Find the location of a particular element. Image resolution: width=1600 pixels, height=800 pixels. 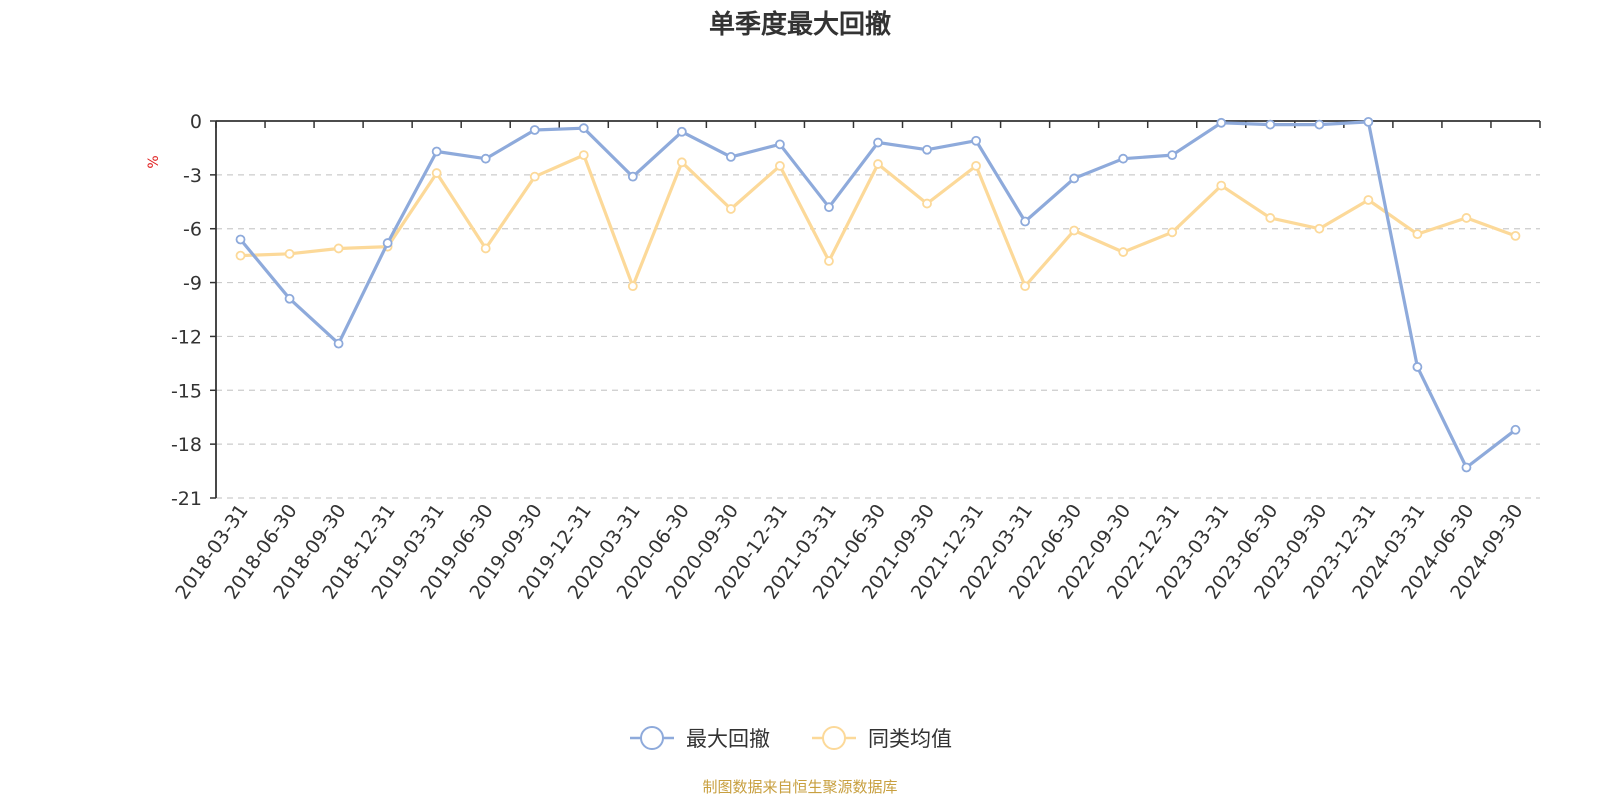

legend-label: 最大回撤 is located at coordinates (728, 739).